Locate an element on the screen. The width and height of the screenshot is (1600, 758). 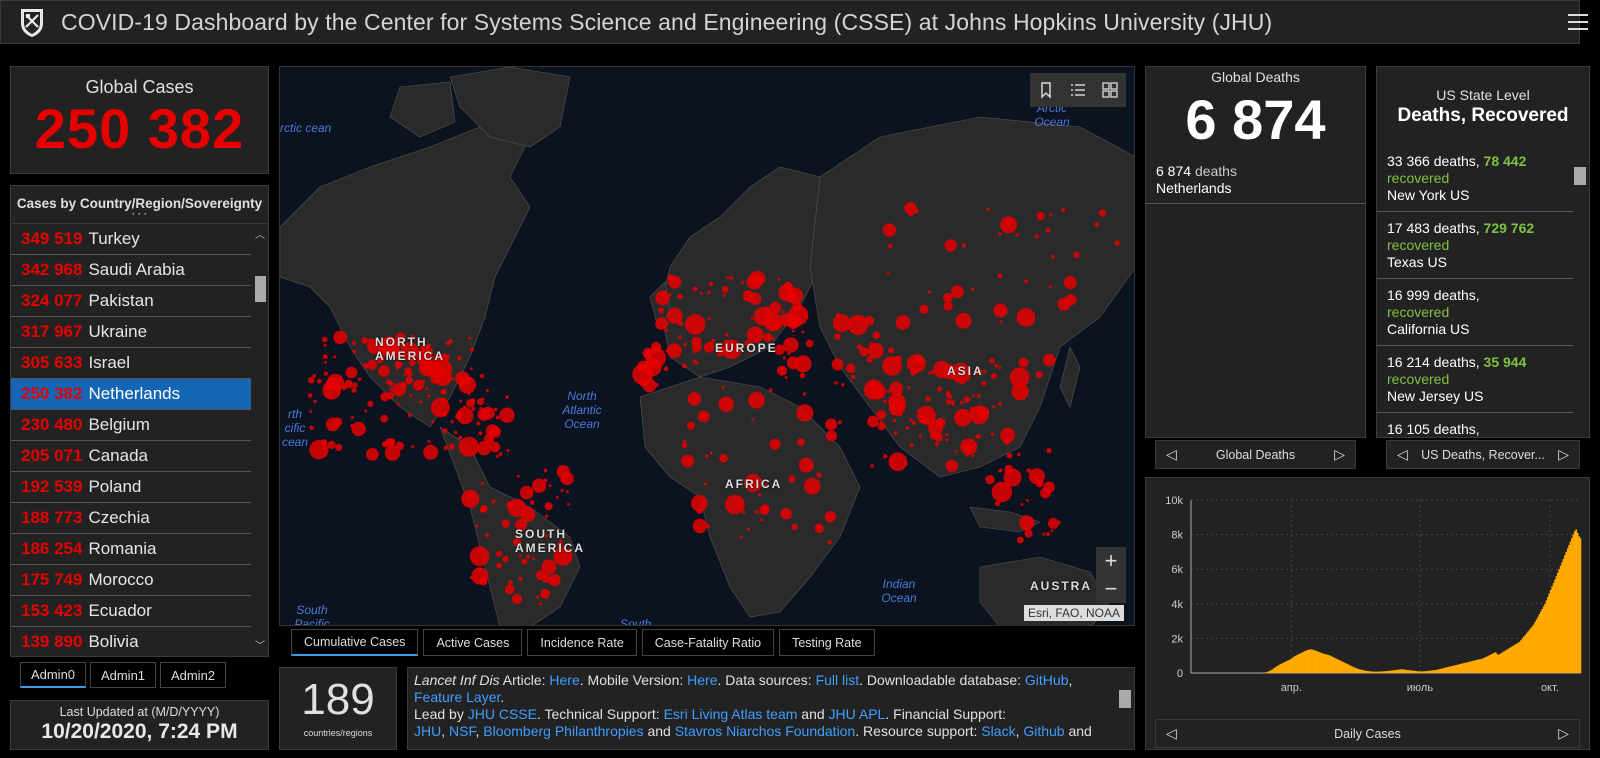
zoom-in-button: + is located at coordinates (1111, 560).